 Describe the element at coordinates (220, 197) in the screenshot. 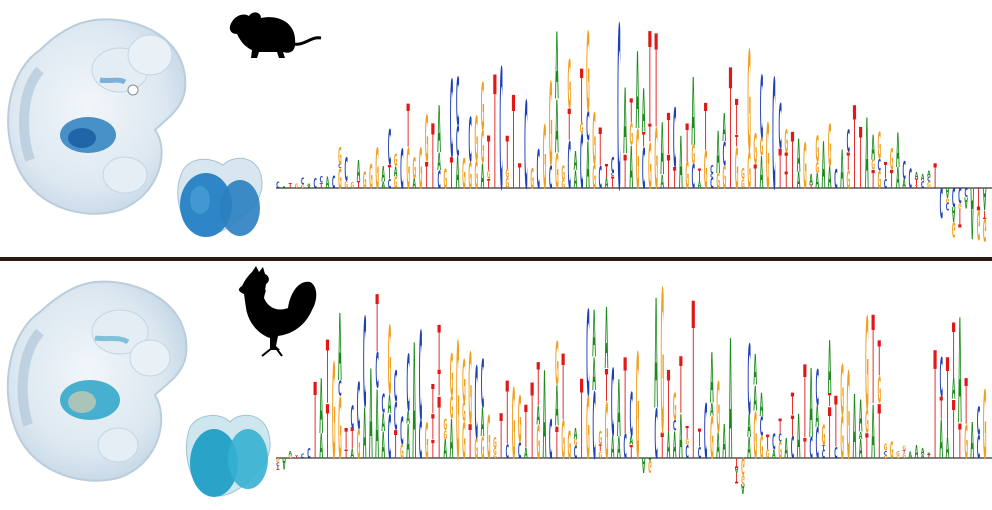

I see `mouse-heart-image` at that location.